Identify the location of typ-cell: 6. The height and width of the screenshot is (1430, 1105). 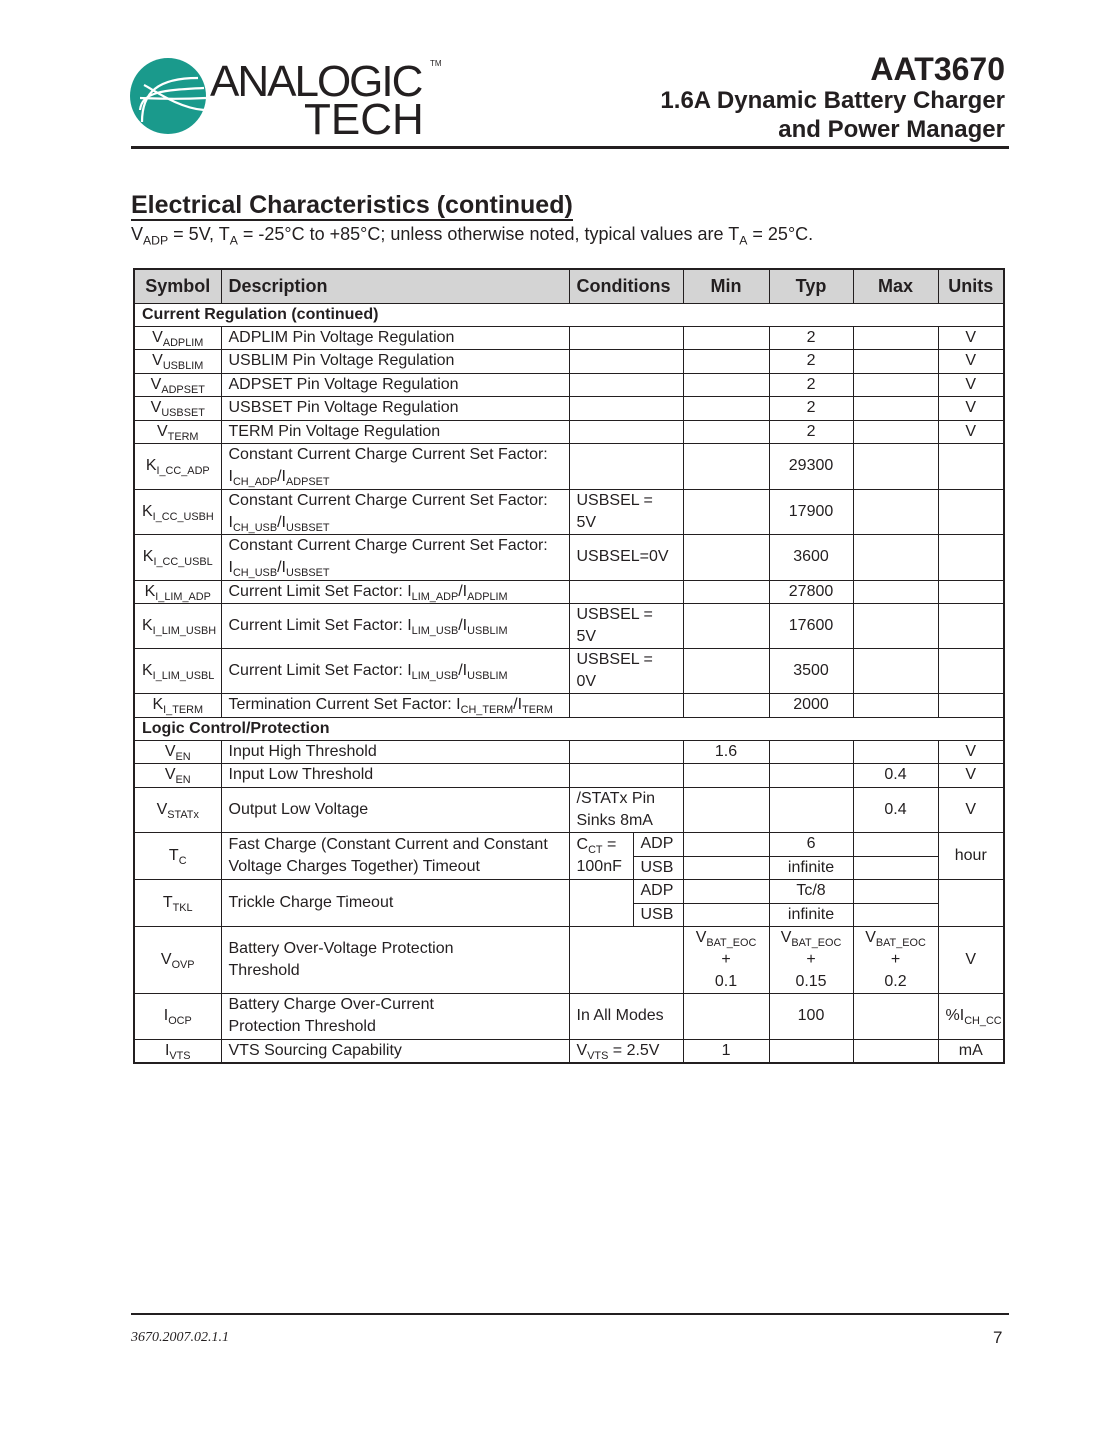
(811, 844).